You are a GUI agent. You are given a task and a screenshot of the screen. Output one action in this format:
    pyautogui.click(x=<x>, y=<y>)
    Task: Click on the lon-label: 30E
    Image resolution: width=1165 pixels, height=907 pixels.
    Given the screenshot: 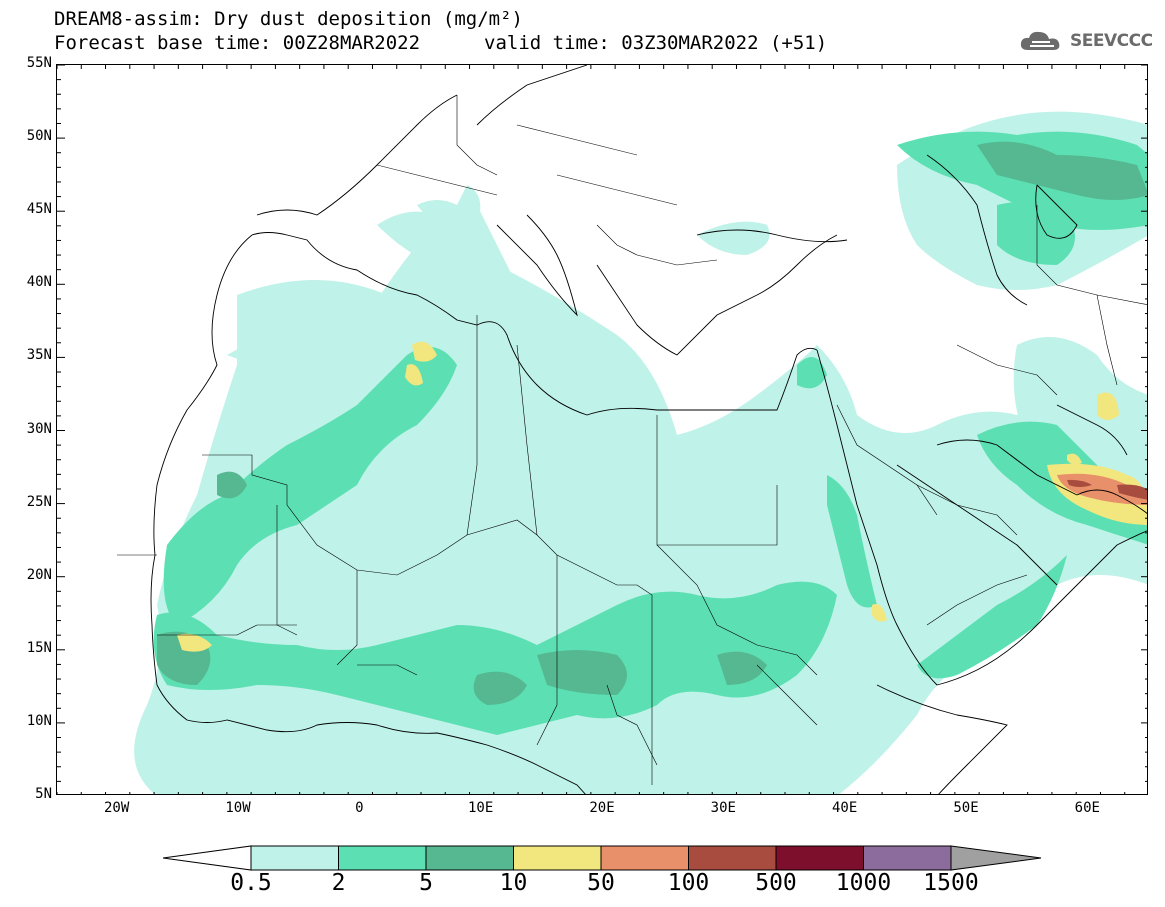 What is the action you would take?
    pyautogui.click(x=723, y=808)
    